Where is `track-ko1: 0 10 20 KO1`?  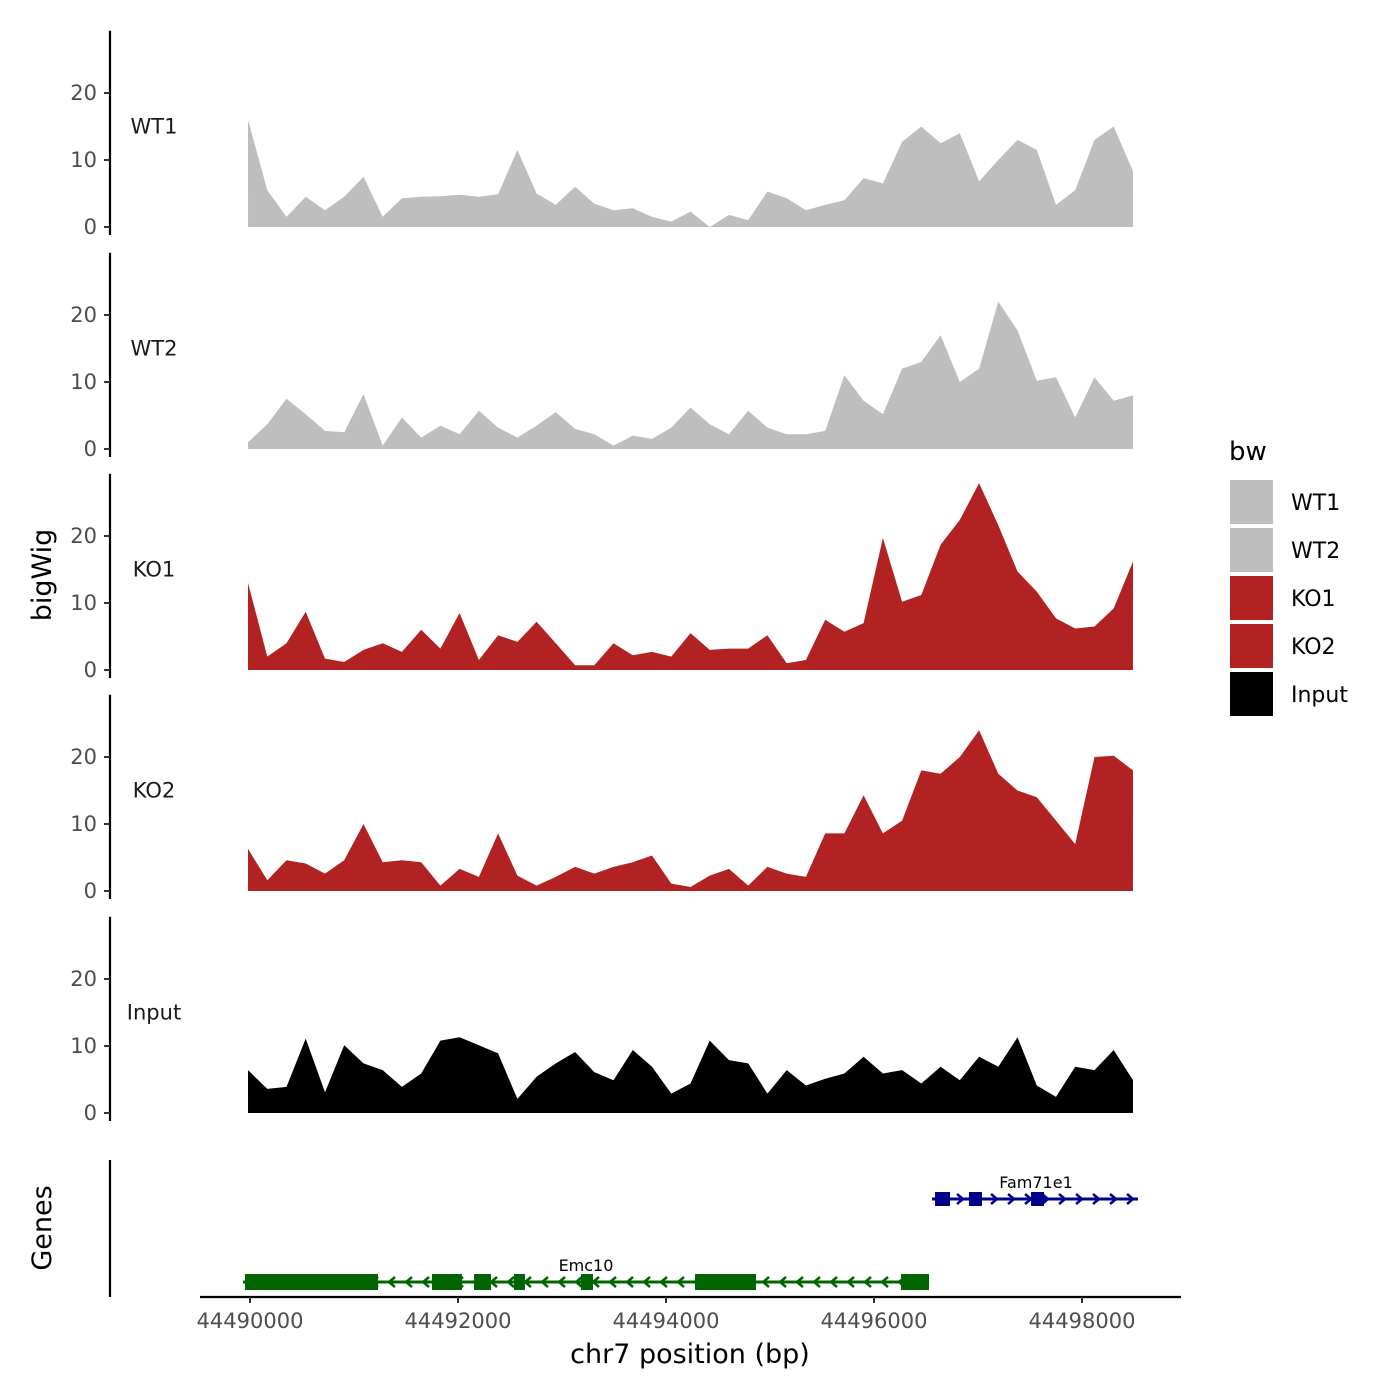 track-ko1: 0 10 20 KO1 is located at coordinates (601, 577).